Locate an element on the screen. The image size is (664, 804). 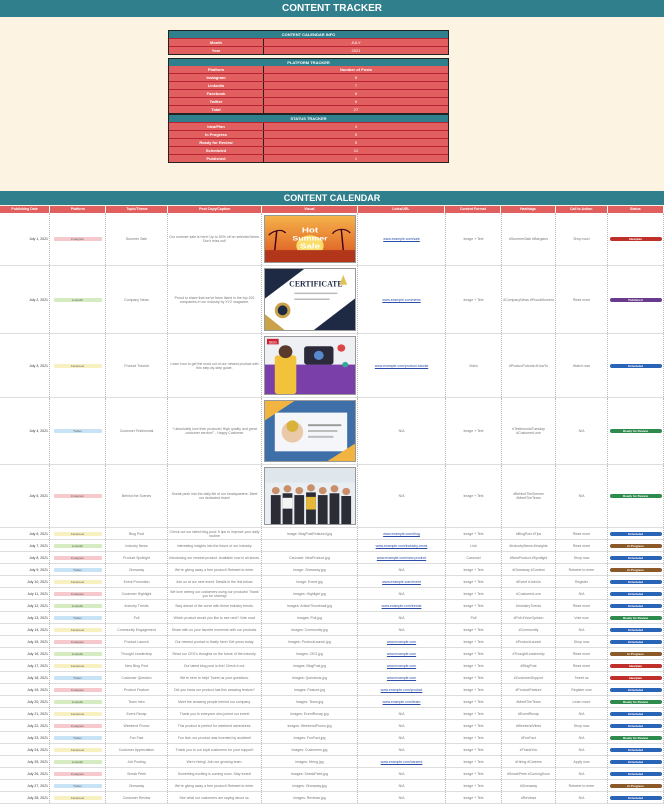
cell-cta: Watch now is located at coordinates (582, 365).